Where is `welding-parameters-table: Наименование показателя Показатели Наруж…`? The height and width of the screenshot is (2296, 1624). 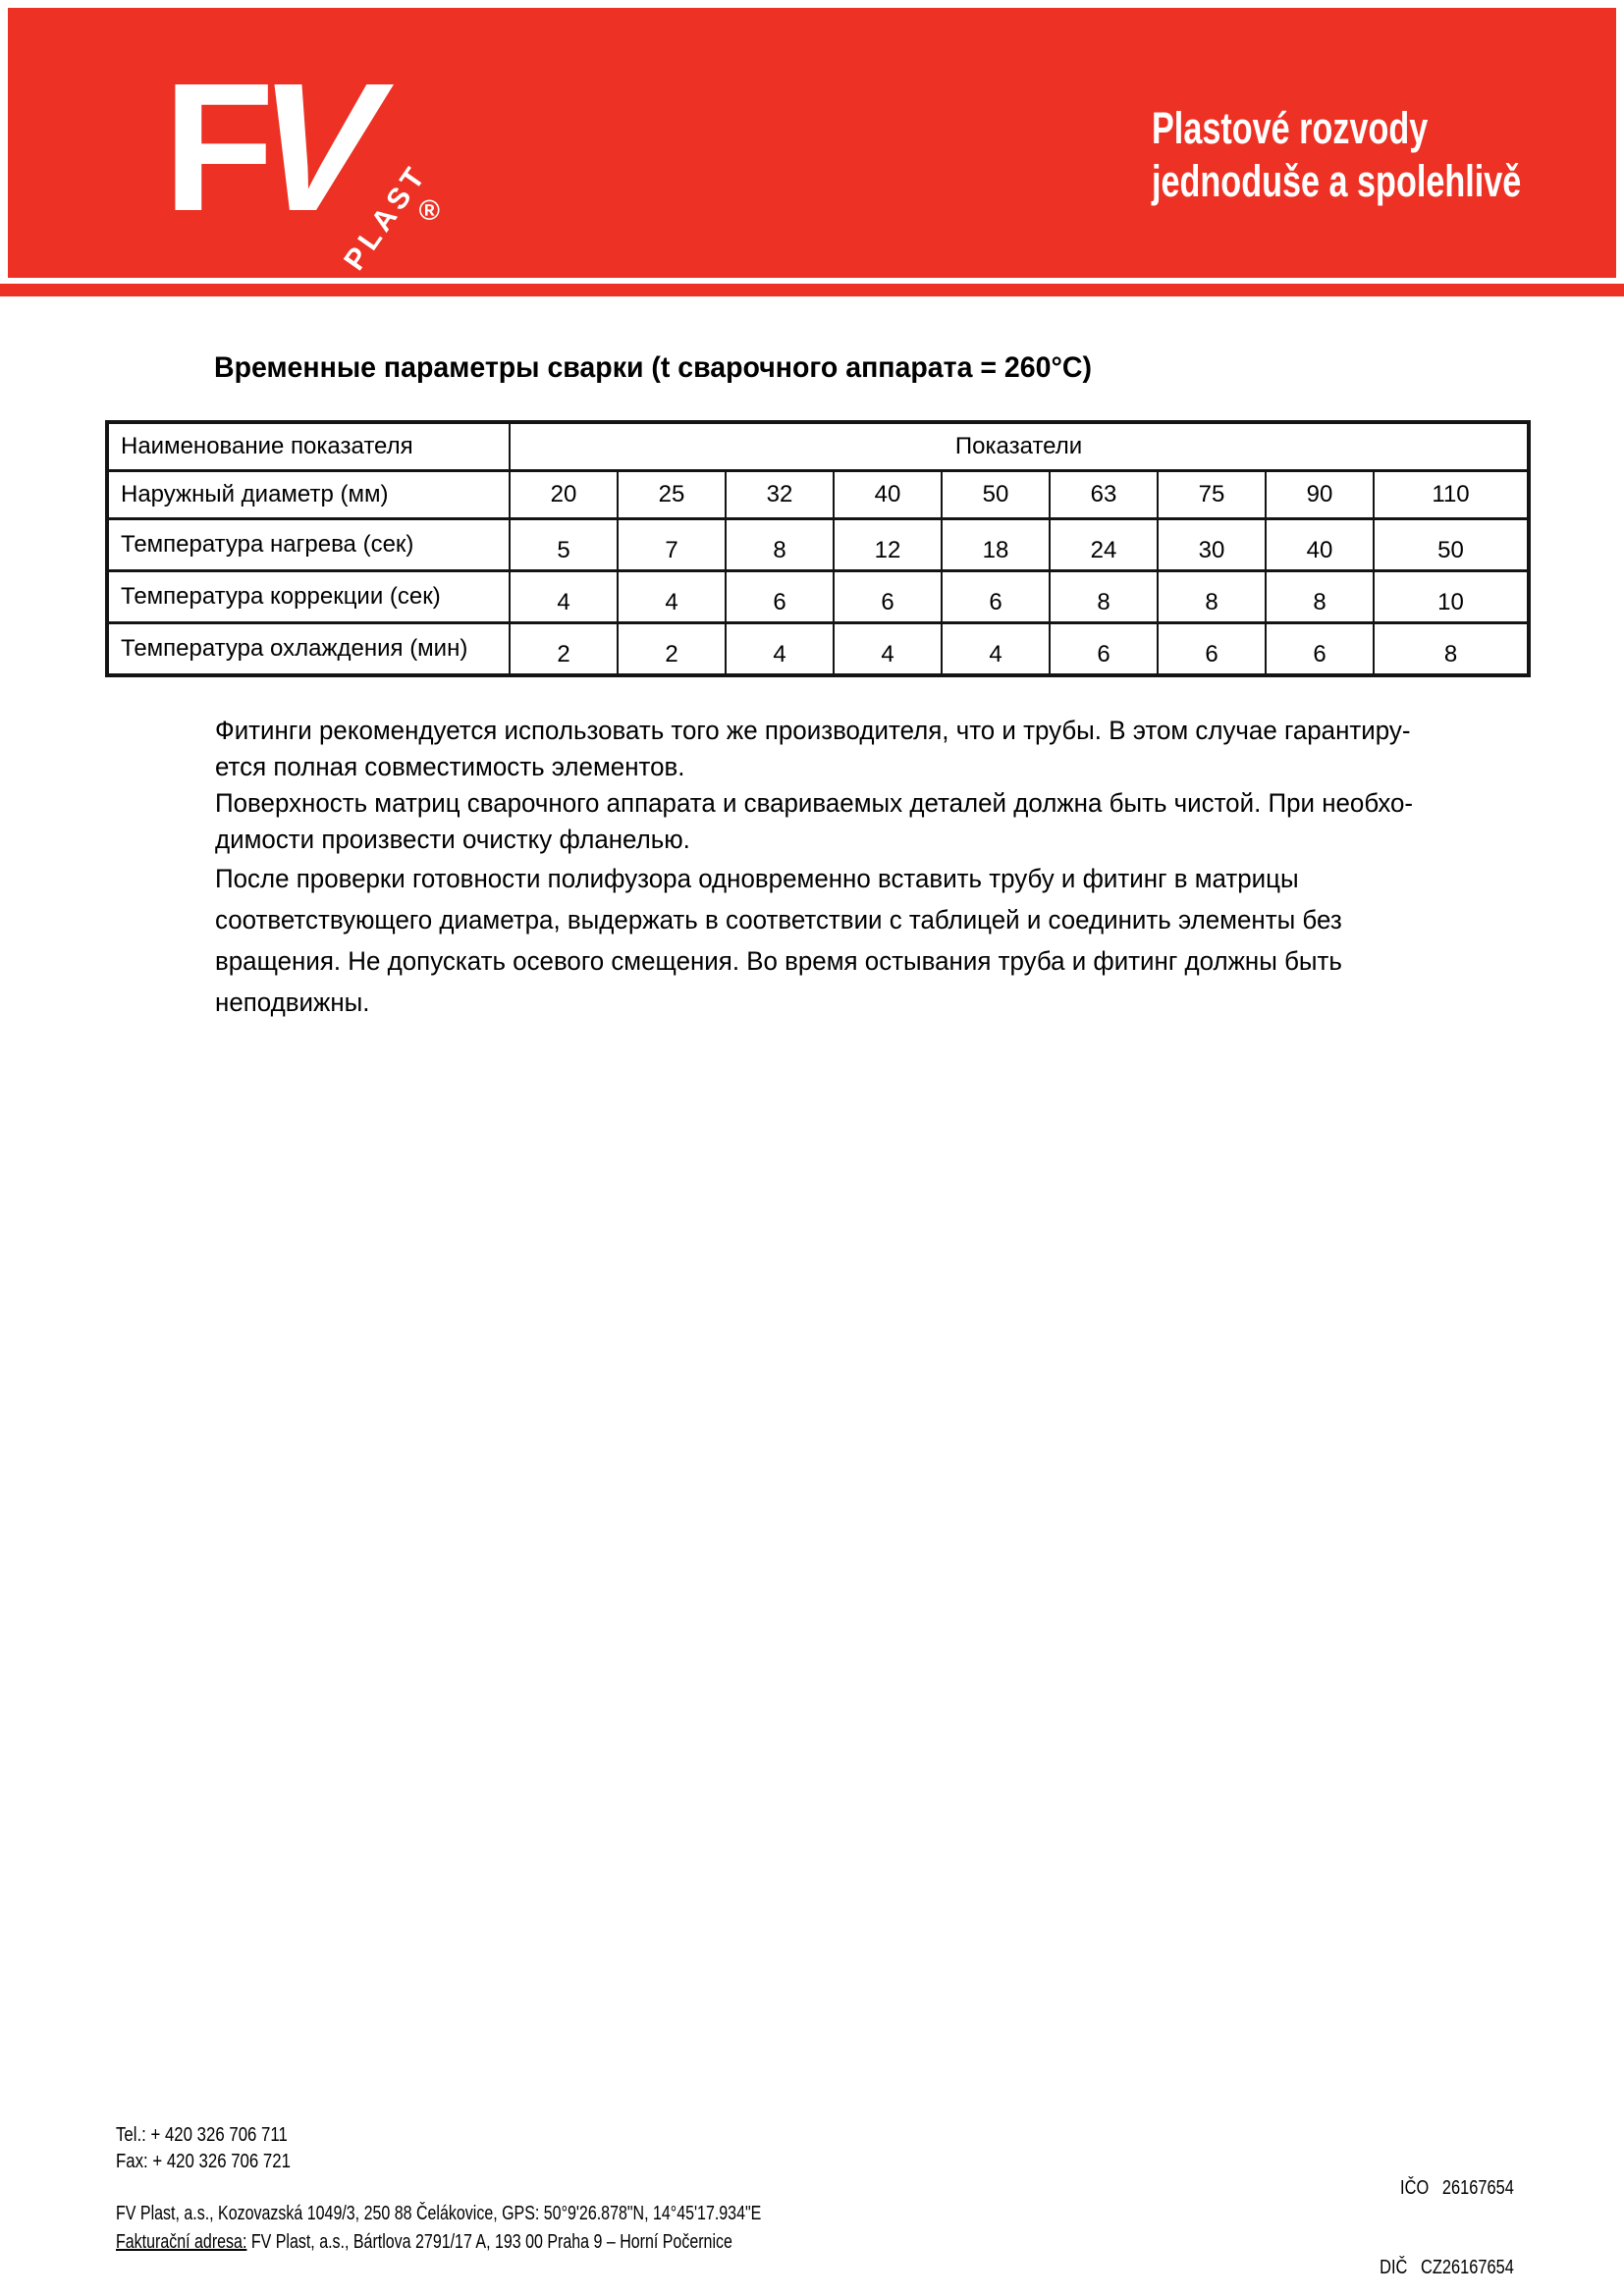
welding-parameters-table: Наименование показателя Показатели Наруж… is located at coordinates (818, 548).